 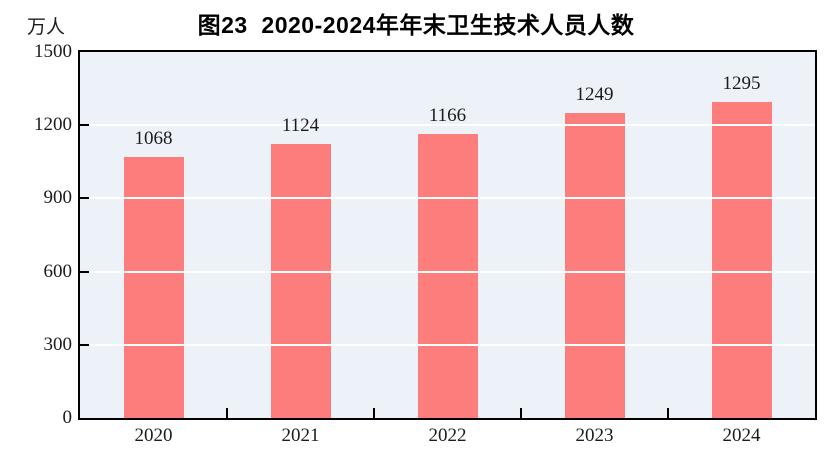 What do you see at coordinates (300, 280) in the screenshot?
I see `bar-2021` at bounding box center [300, 280].